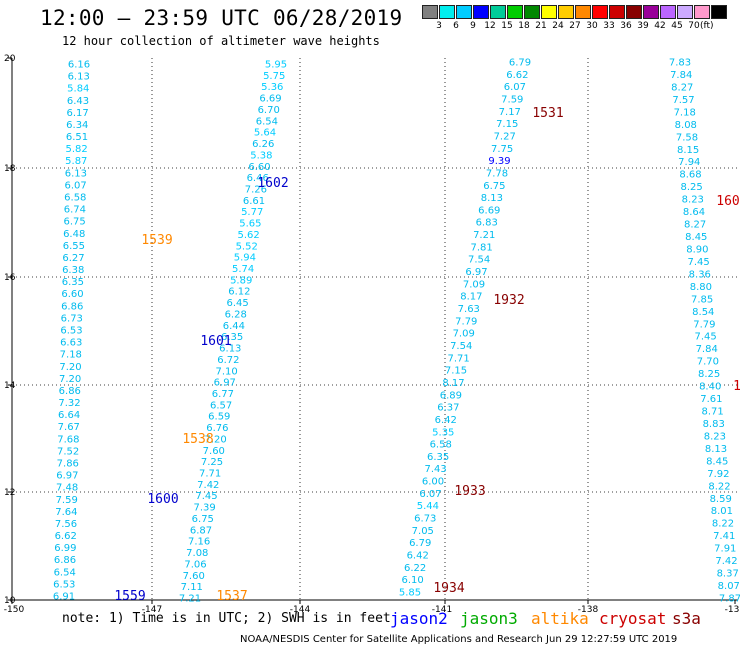 This screenshot has height=650, width=740. I want to click on wave-height-value: 6.35, so click(232, 337).